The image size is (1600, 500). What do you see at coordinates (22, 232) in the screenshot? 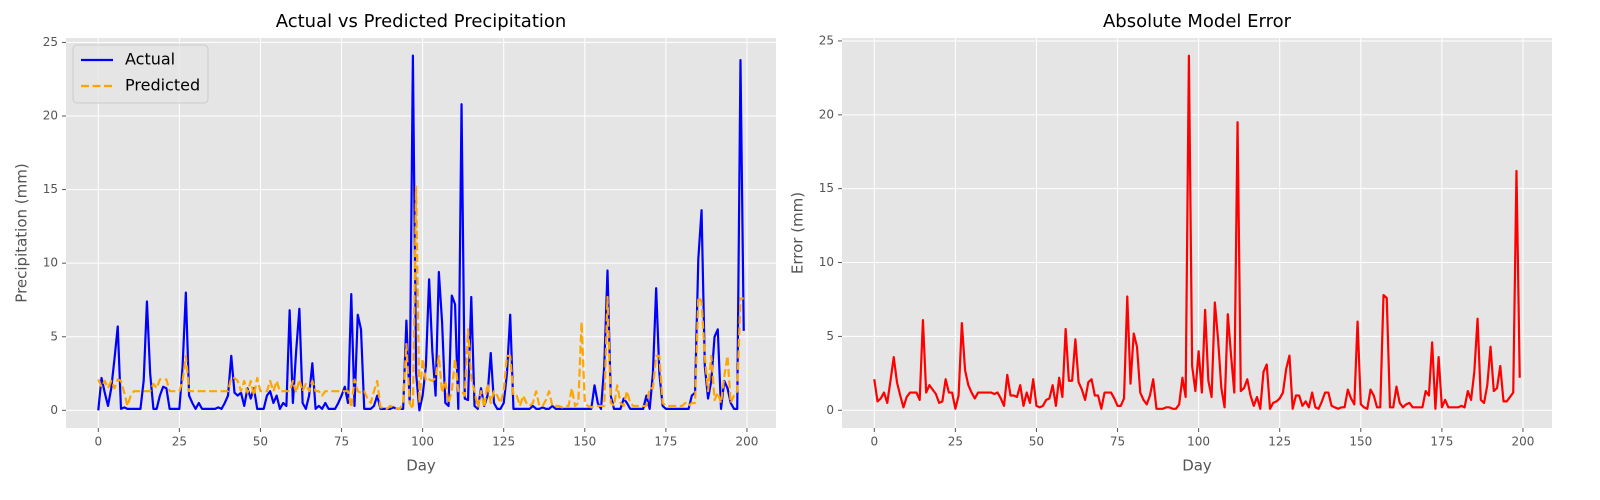
I see `y-axis-label: Precipitation (mm)` at bounding box center [22, 232].